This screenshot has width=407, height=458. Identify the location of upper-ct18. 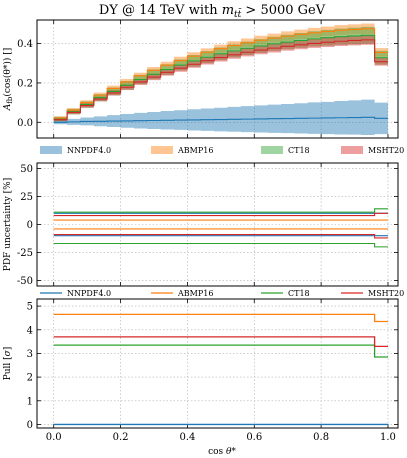
(220, 210).